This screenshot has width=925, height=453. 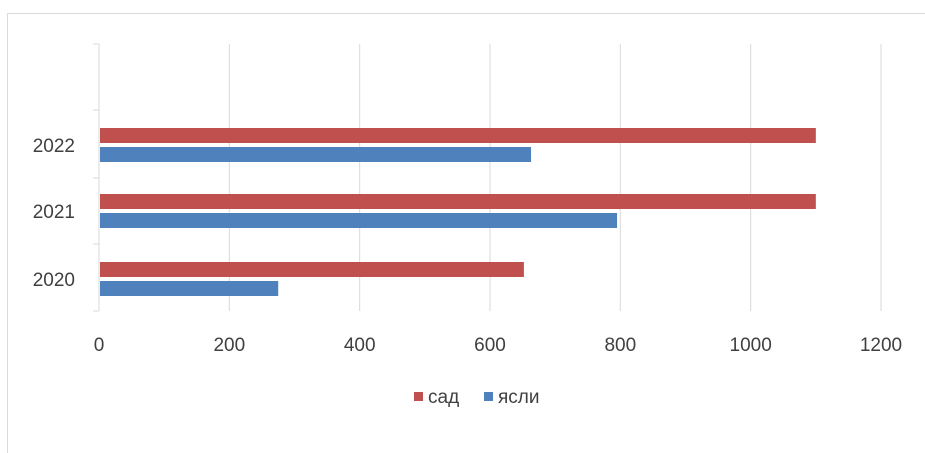 I want to click on bar-ясли-2020, so click(x=189, y=288).